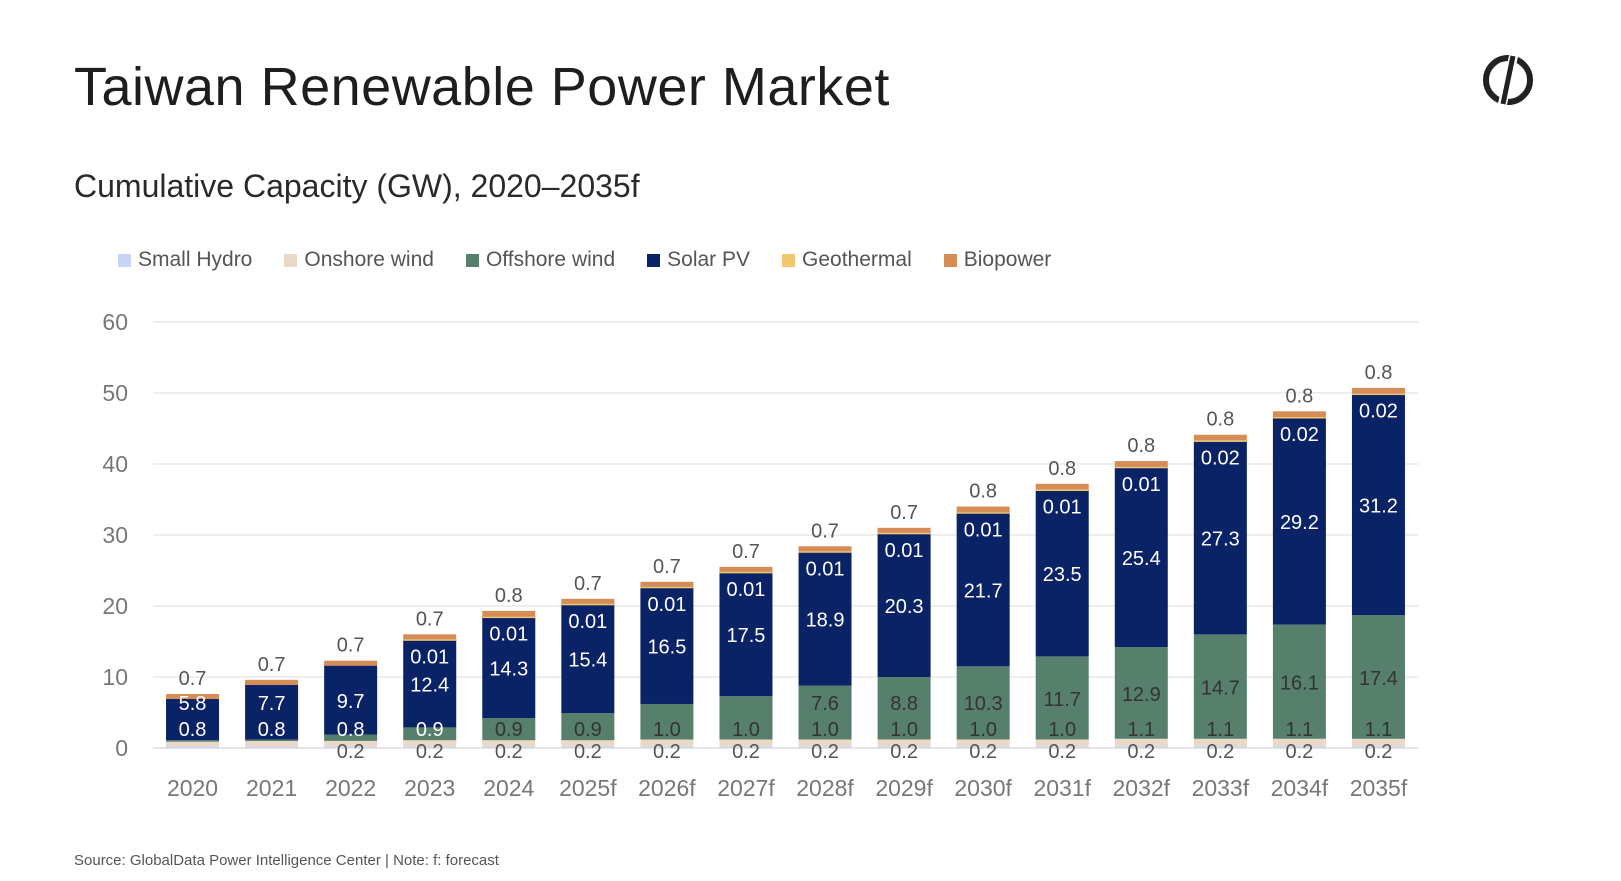 The height and width of the screenshot is (881, 1621). I want to click on y-tick-label: 60, so click(115, 322).